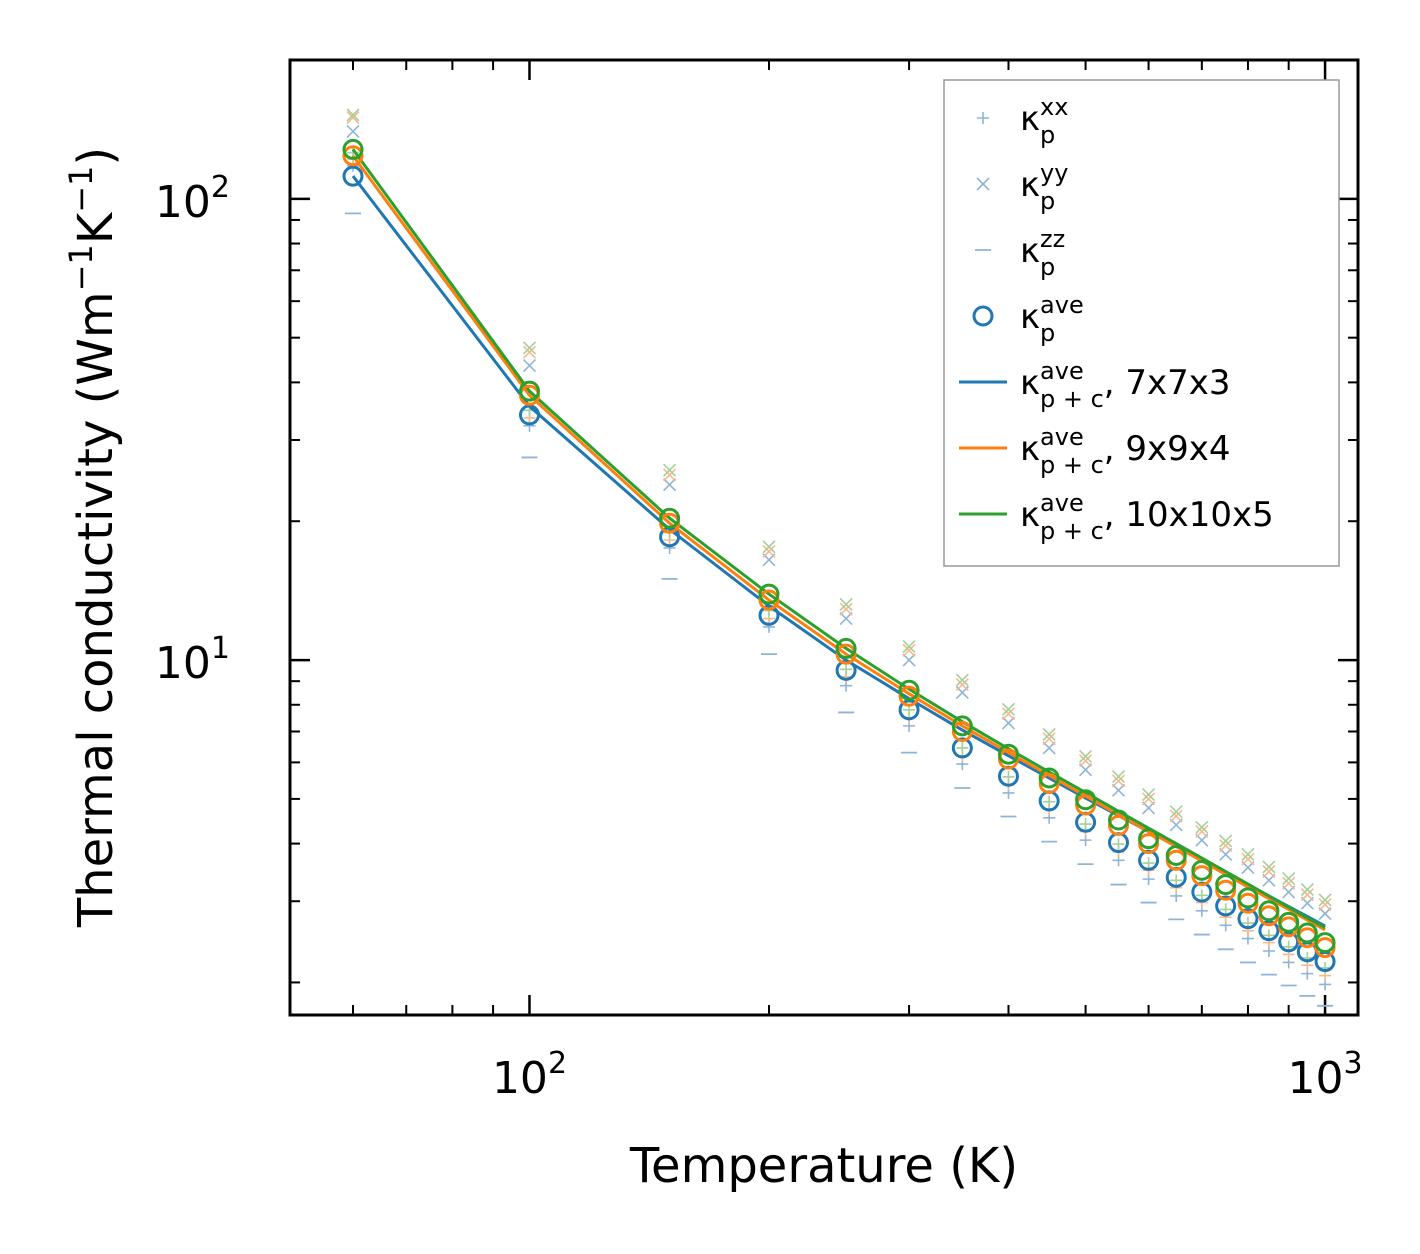 This screenshot has width=1420, height=1254. I want to click on legend-entry: κave p + c, 9x9x4, so click(1095, 451).